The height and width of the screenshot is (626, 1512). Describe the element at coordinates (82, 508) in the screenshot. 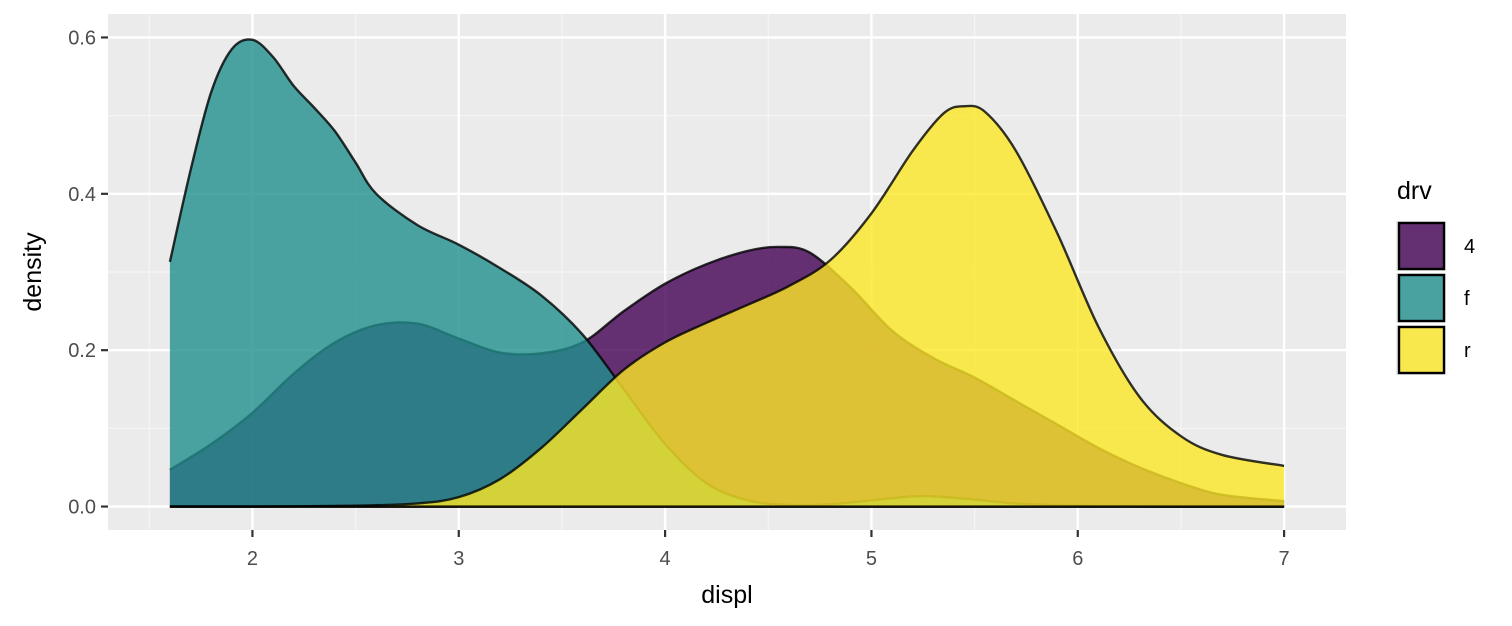

I see `y-tick-label: 0.0` at that location.